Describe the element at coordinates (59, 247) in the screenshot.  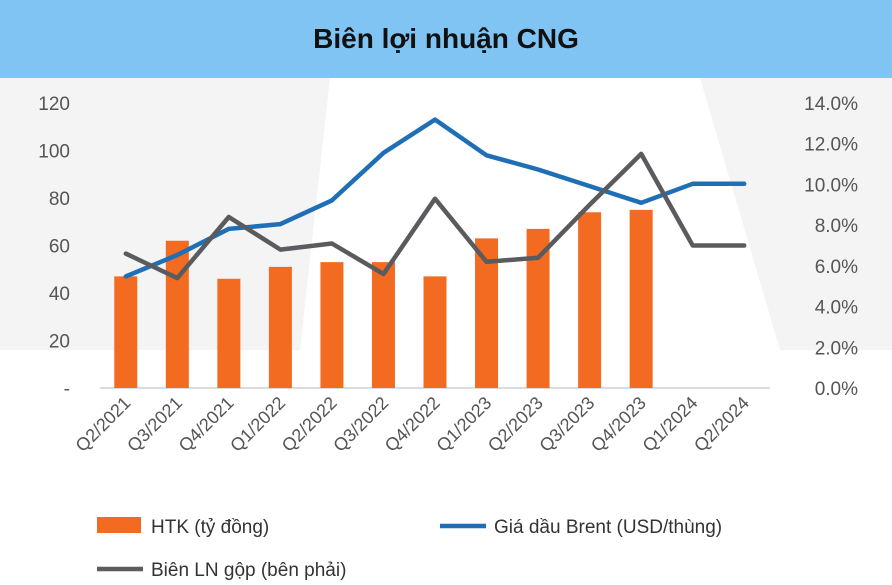
I see `left-axis-tick-label: 60` at that location.